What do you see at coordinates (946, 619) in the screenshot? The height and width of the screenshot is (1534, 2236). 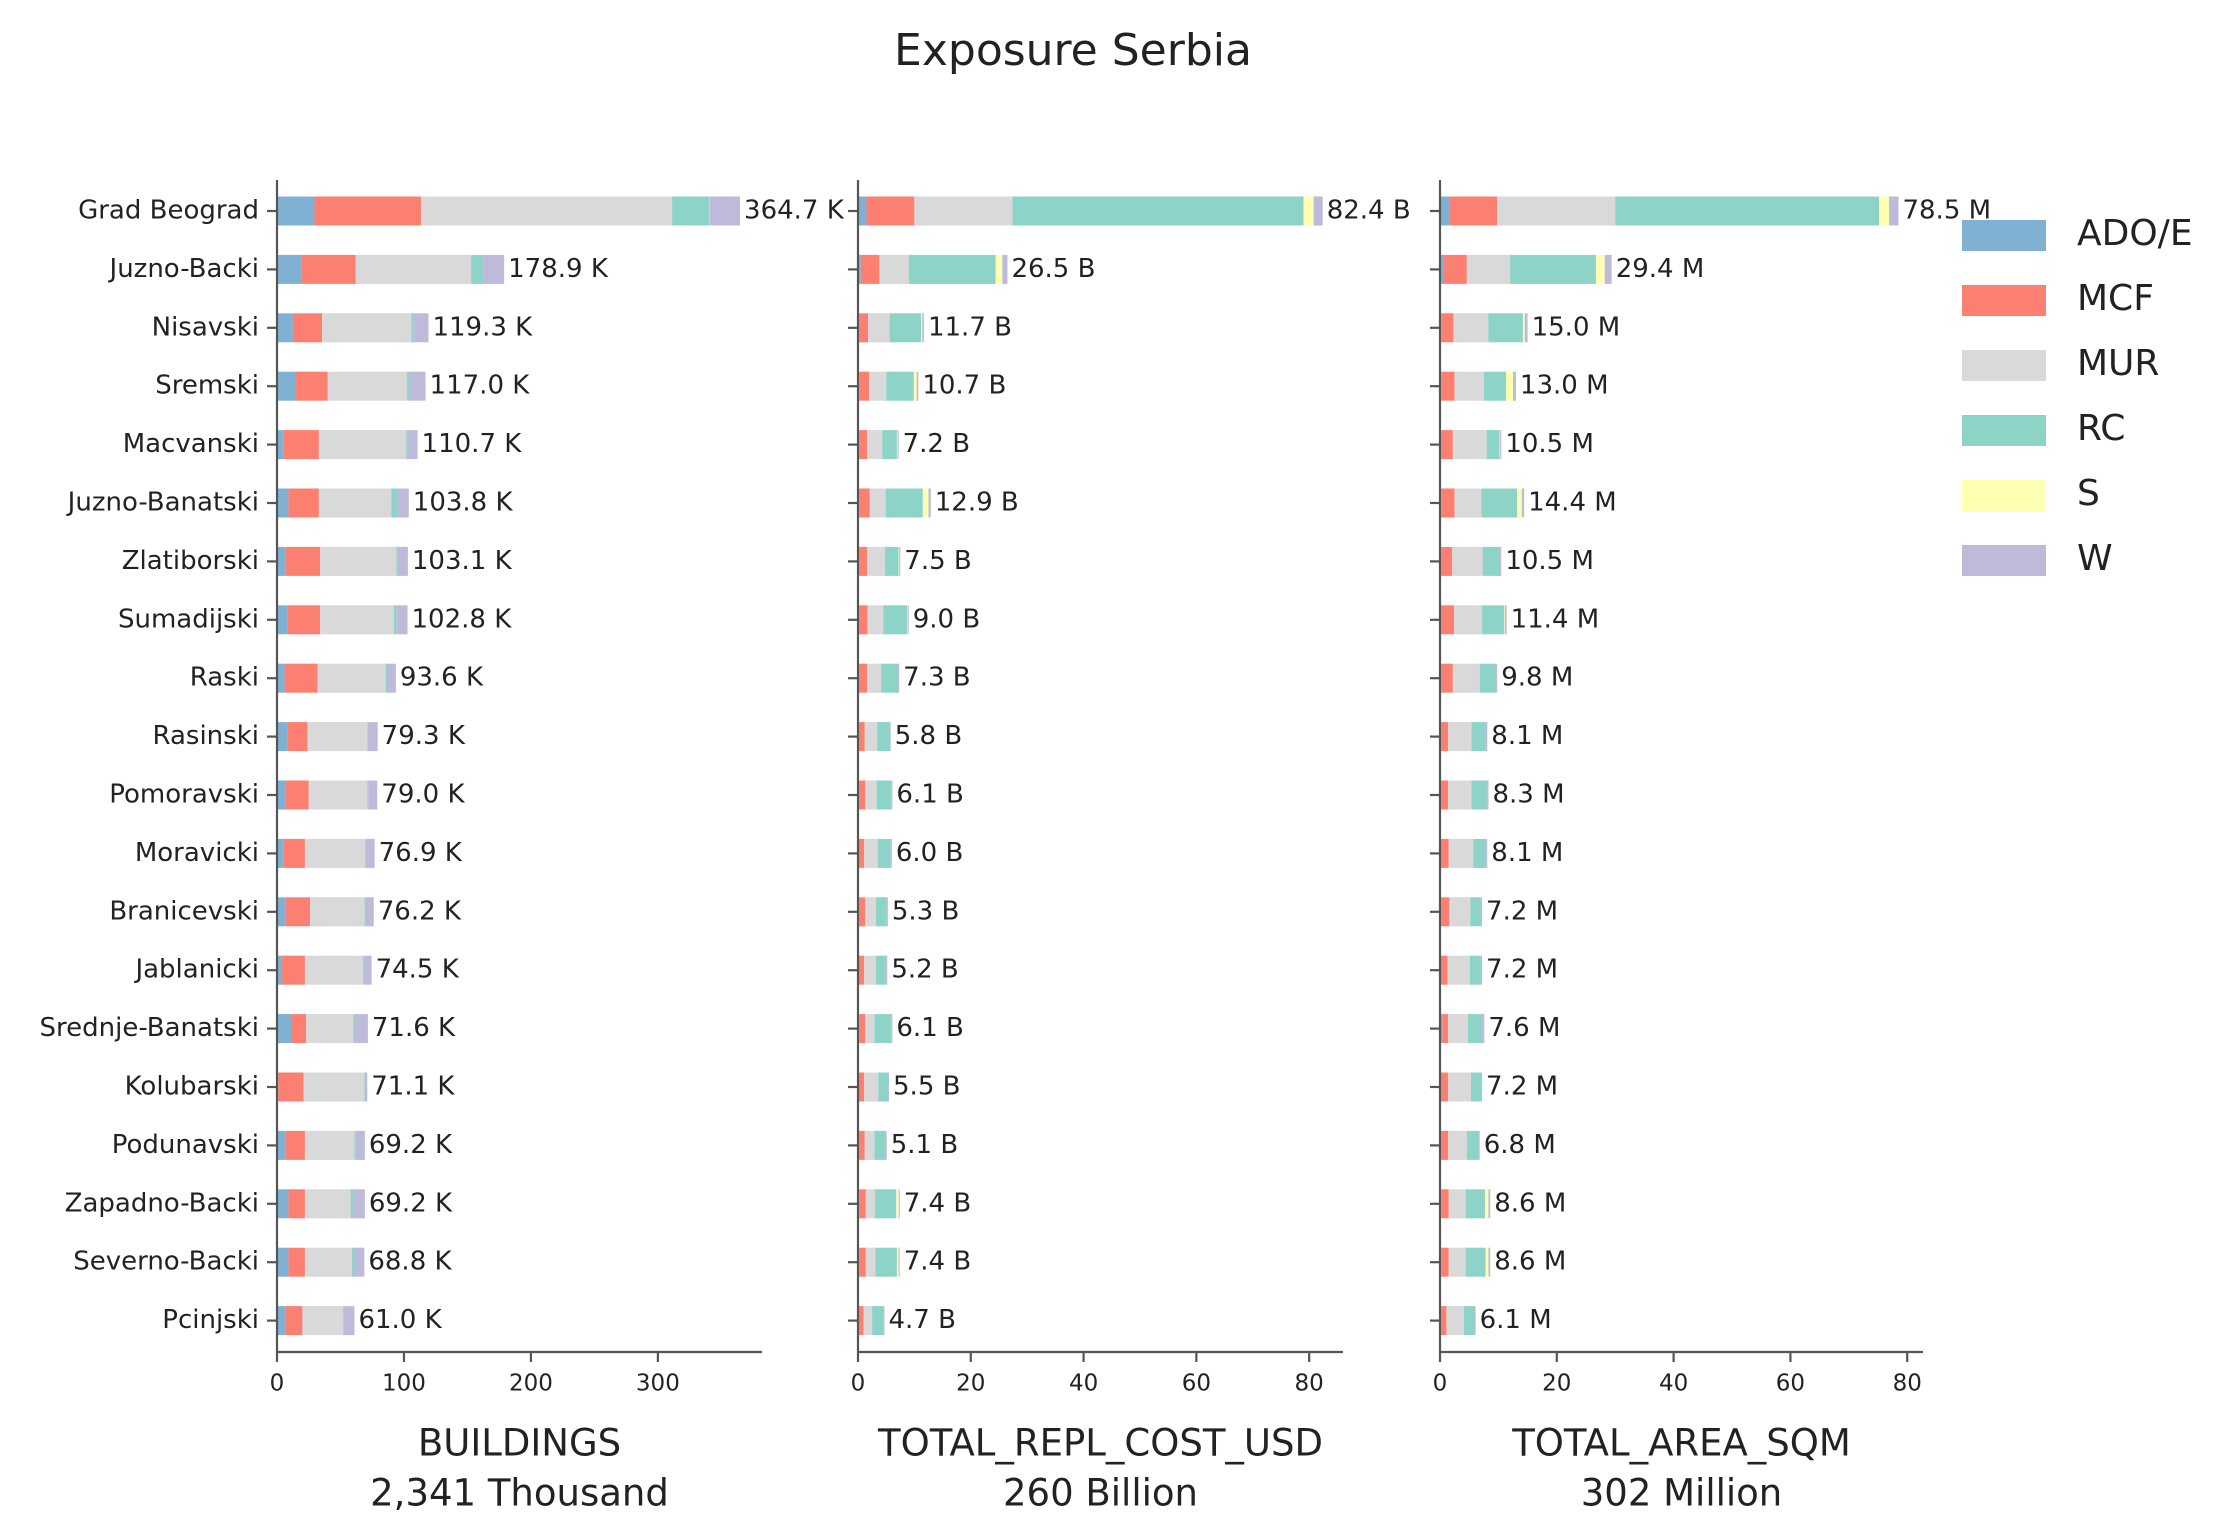 I see `total-label: 9.0 B` at bounding box center [946, 619].